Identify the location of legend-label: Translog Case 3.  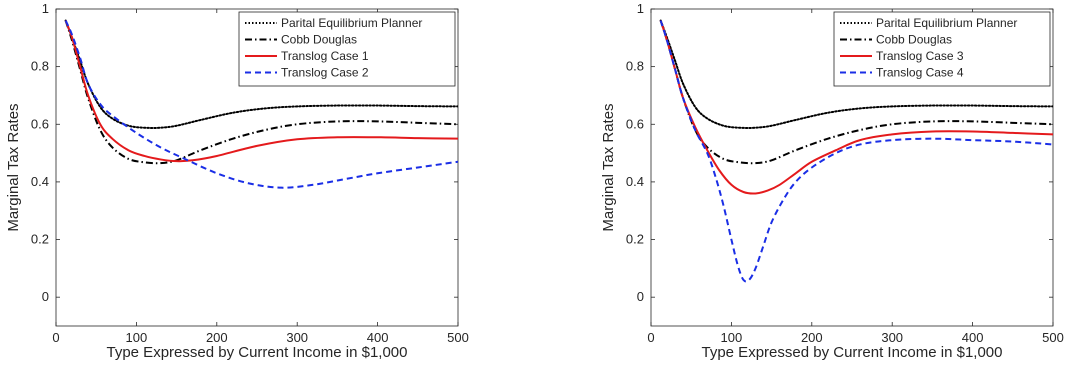
(920, 56).